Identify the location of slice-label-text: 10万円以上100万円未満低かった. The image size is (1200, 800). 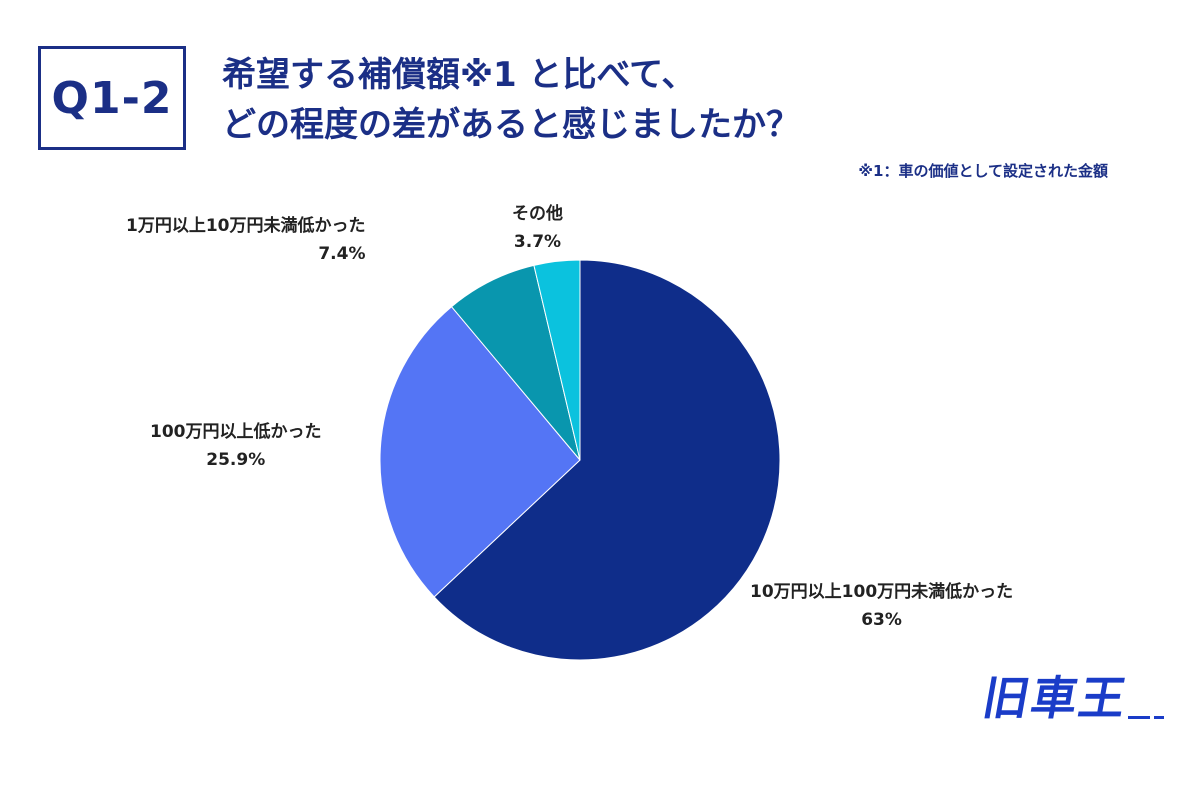
(882, 592).